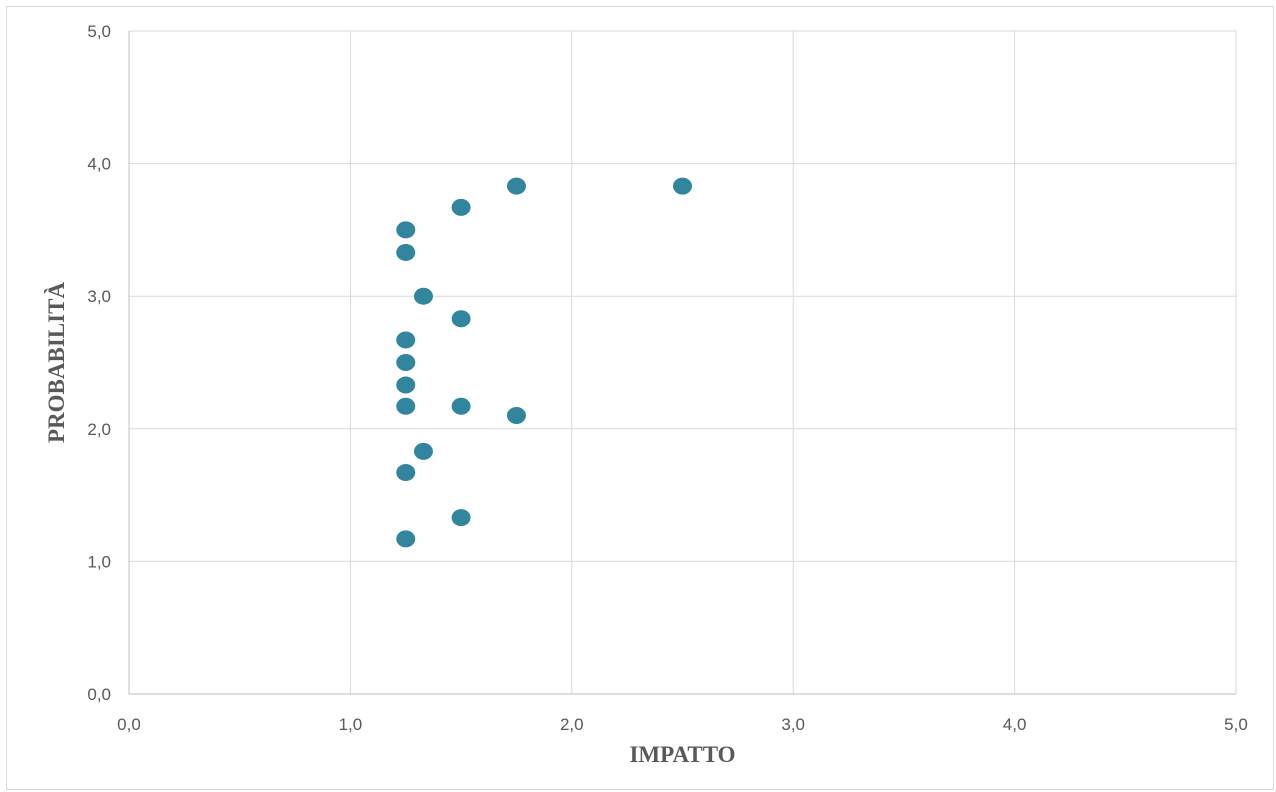 The height and width of the screenshot is (792, 1276). I want to click on y-tick-label: 4,0, so click(99, 164).